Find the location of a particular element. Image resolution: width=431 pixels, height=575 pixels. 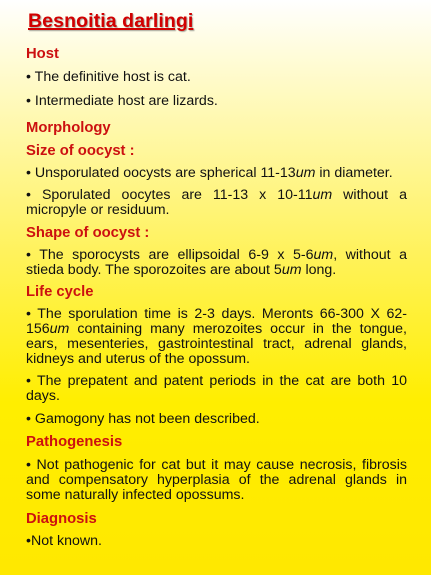

host-item-1: • The definitive host is cat. is located at coordinates (108, 77).